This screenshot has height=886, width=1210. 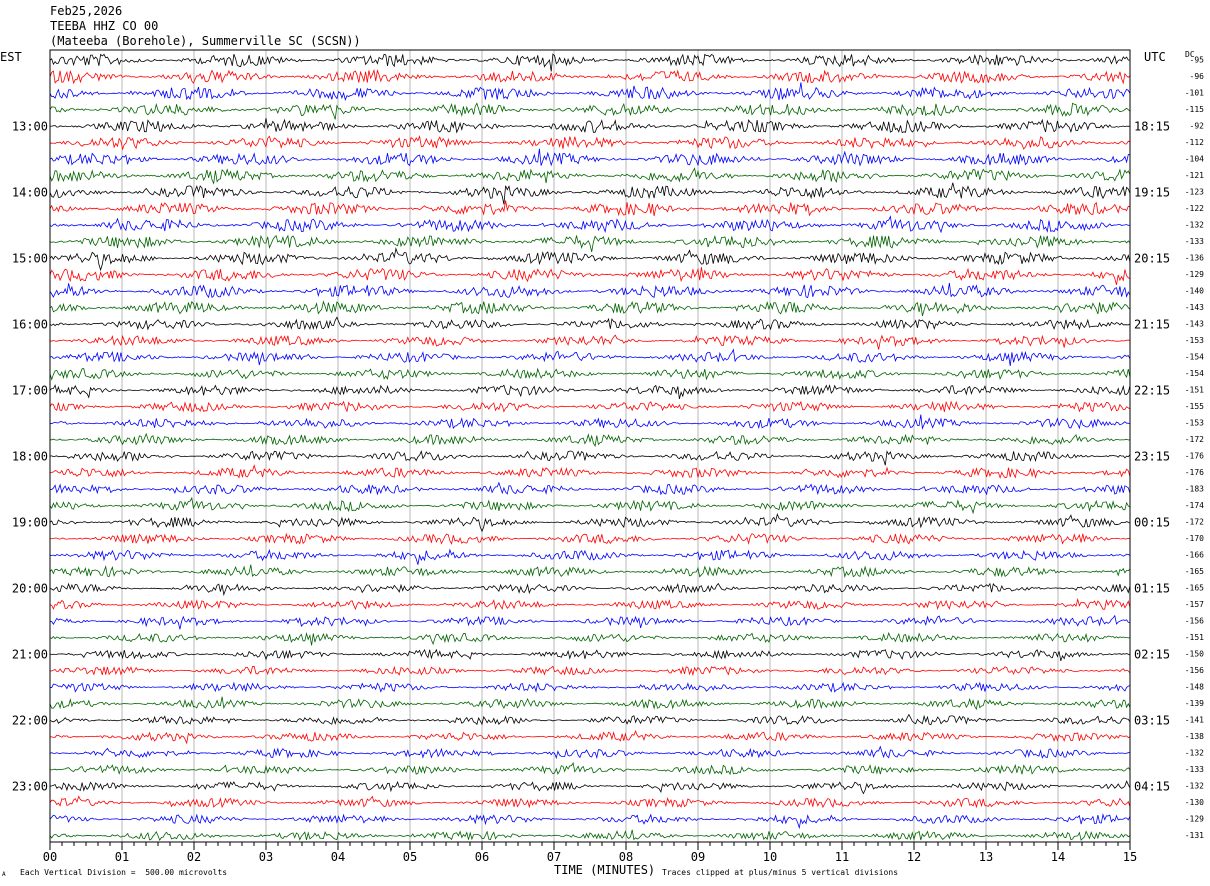 What do you see at coordinates (30, 324) in the screenshot?
I see `left-hour-label: 16:00` at bounding box center [30, 324].